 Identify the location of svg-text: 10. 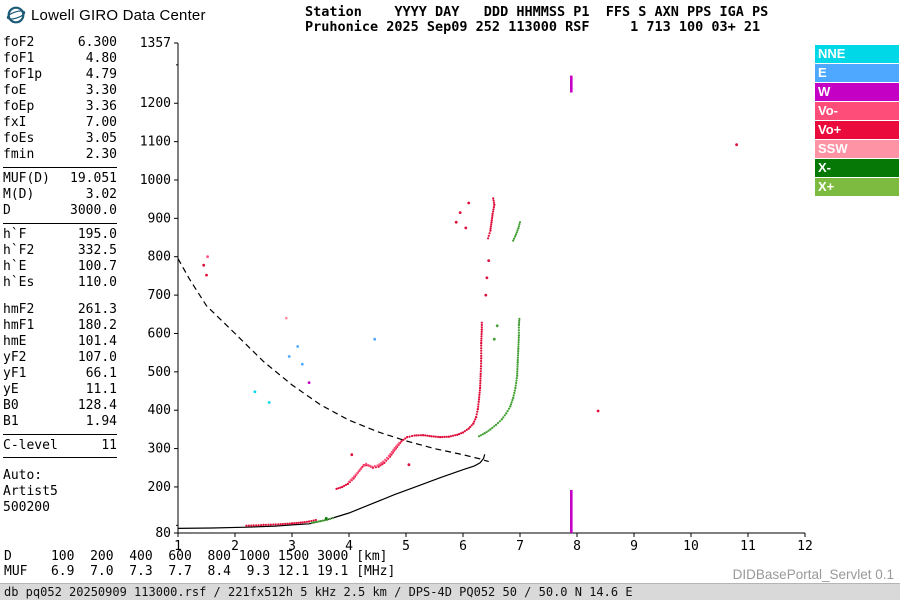
(691, 546).